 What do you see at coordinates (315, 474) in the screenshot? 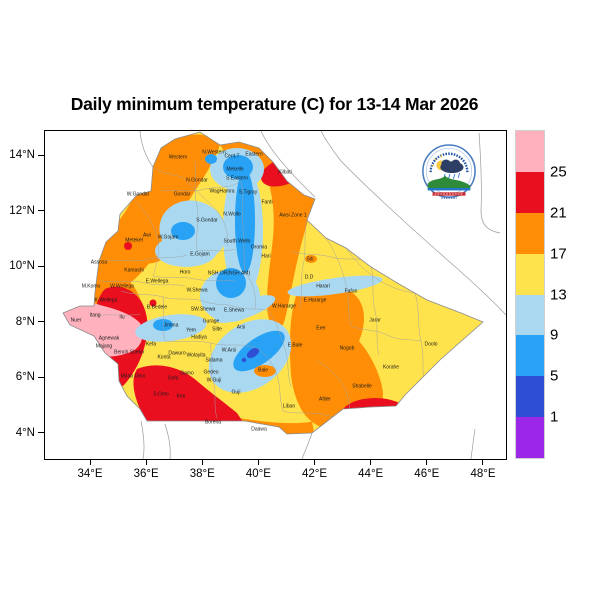
I see `x-axis-tick-label: 42°E` at bounding box center [315, 474].